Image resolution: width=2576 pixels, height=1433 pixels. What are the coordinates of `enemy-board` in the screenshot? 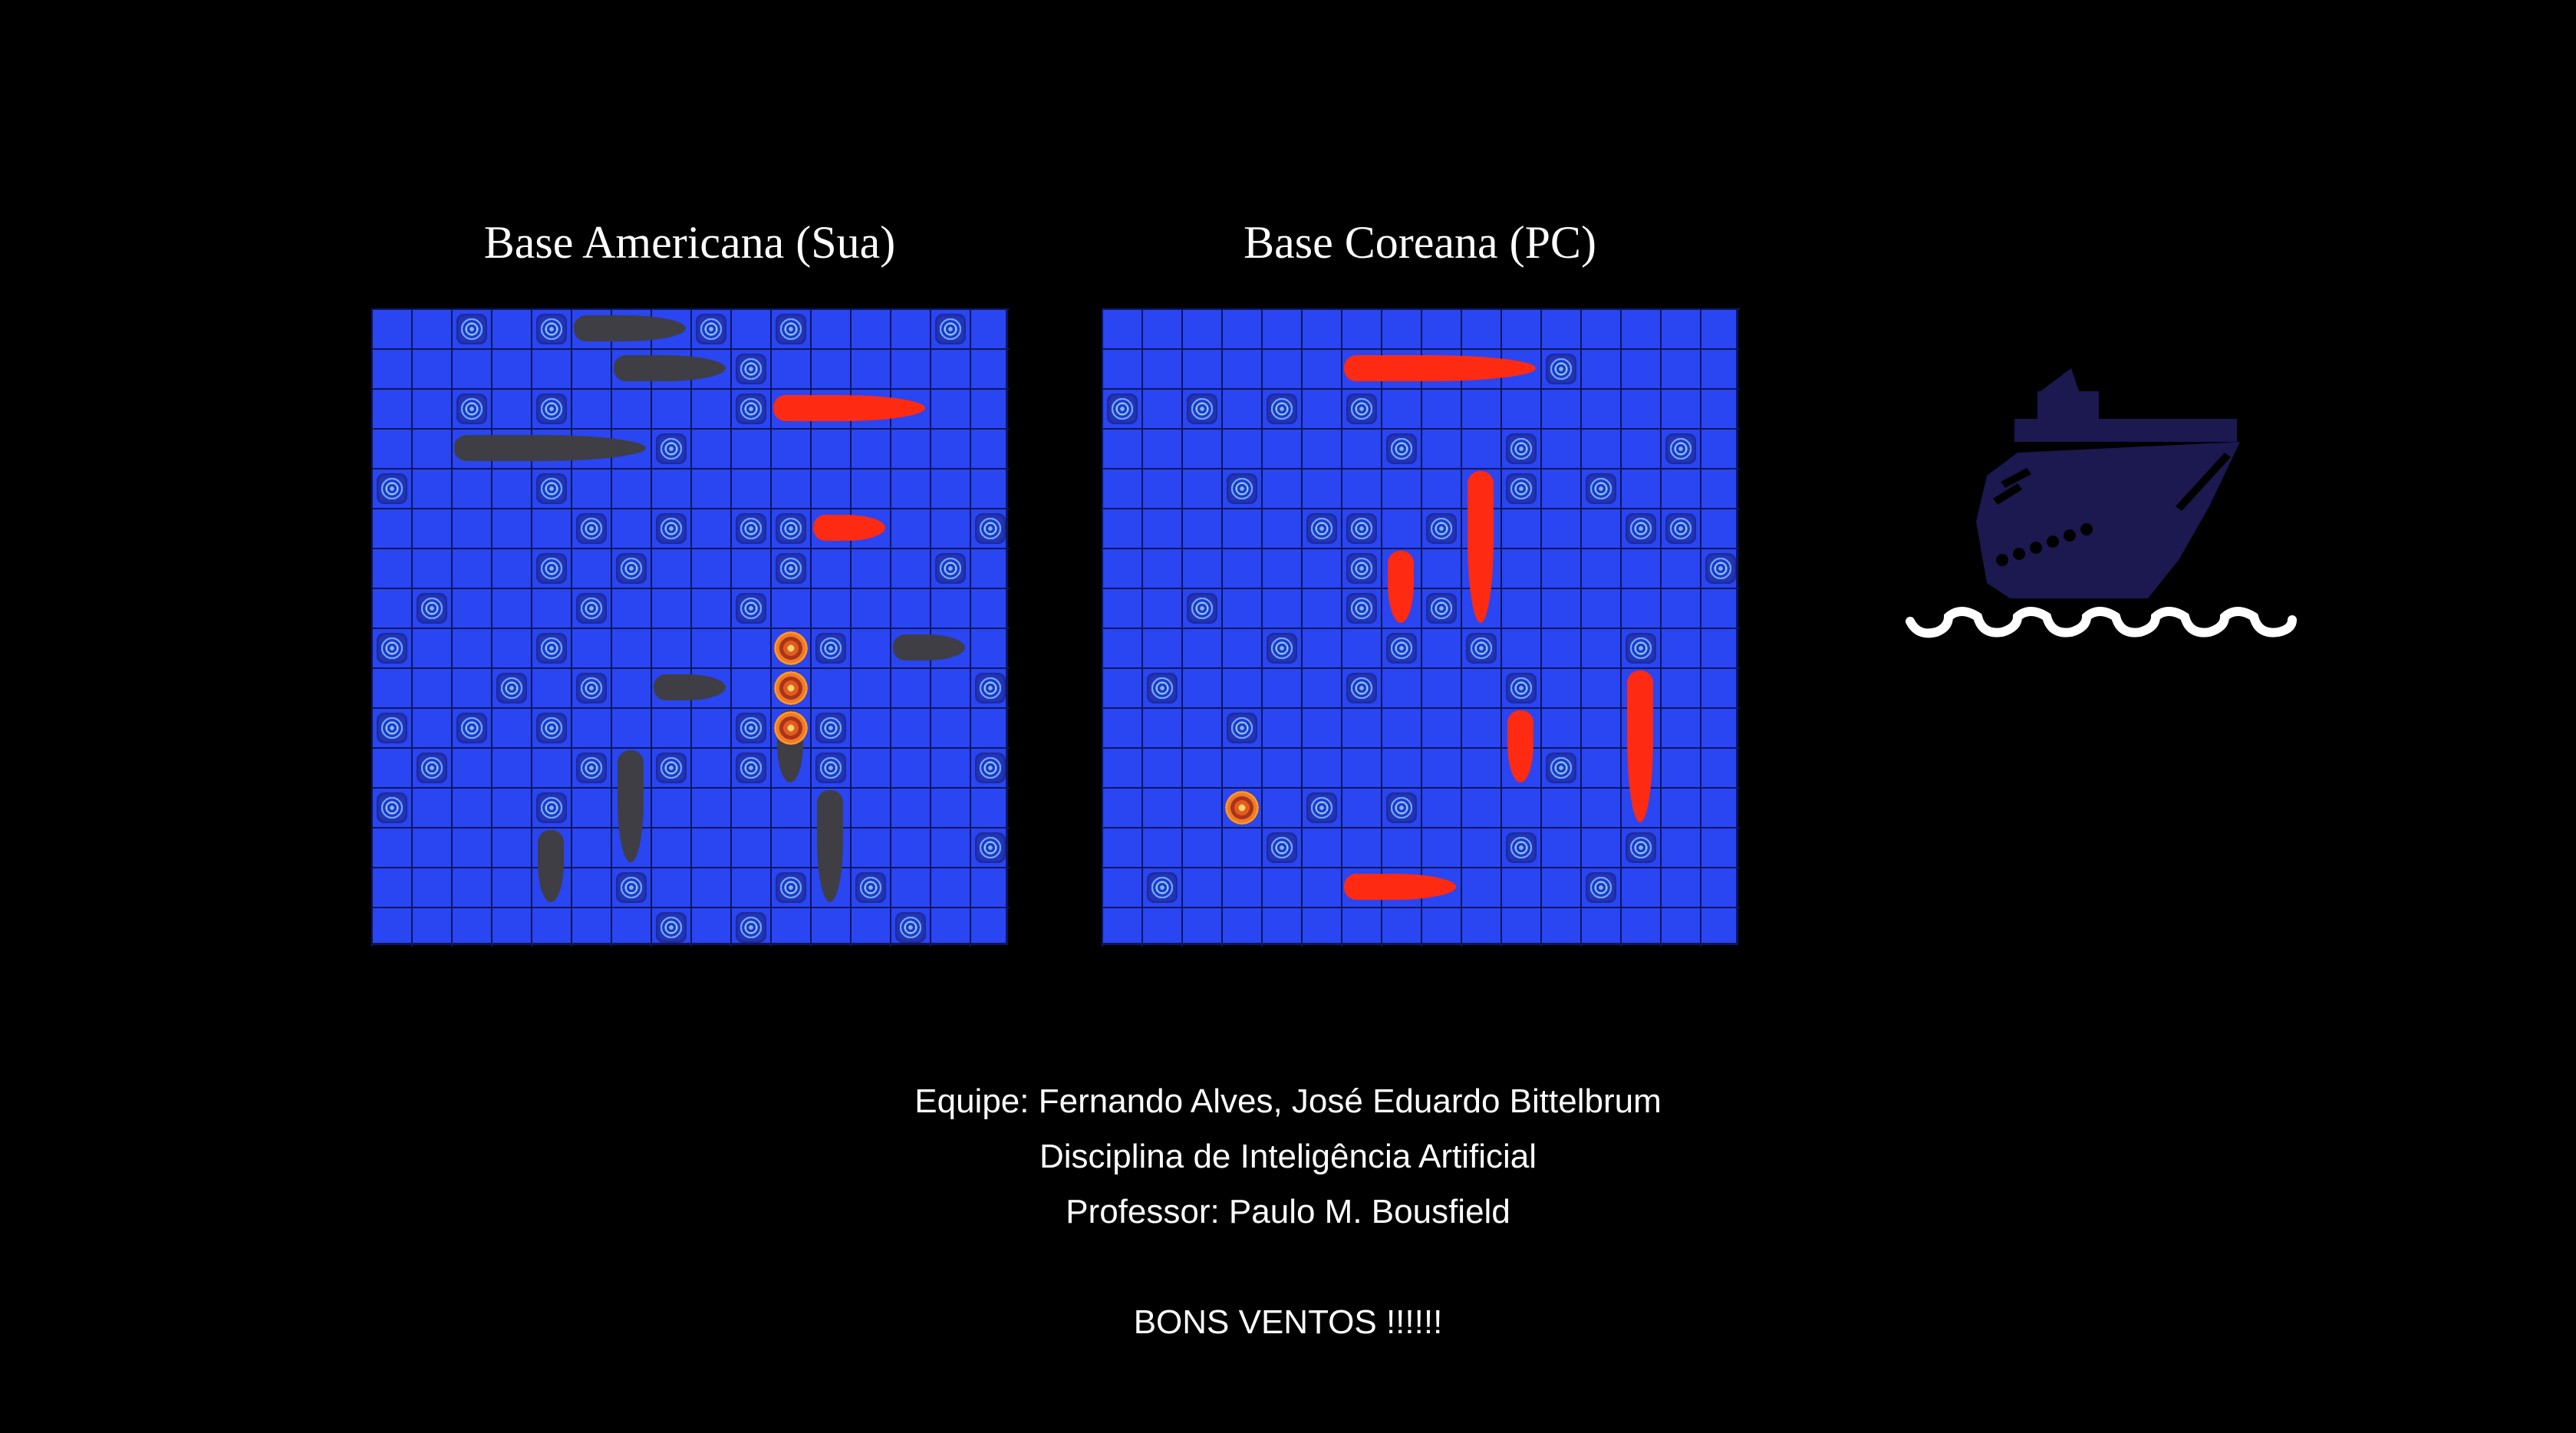 It's located at (1421, 627).